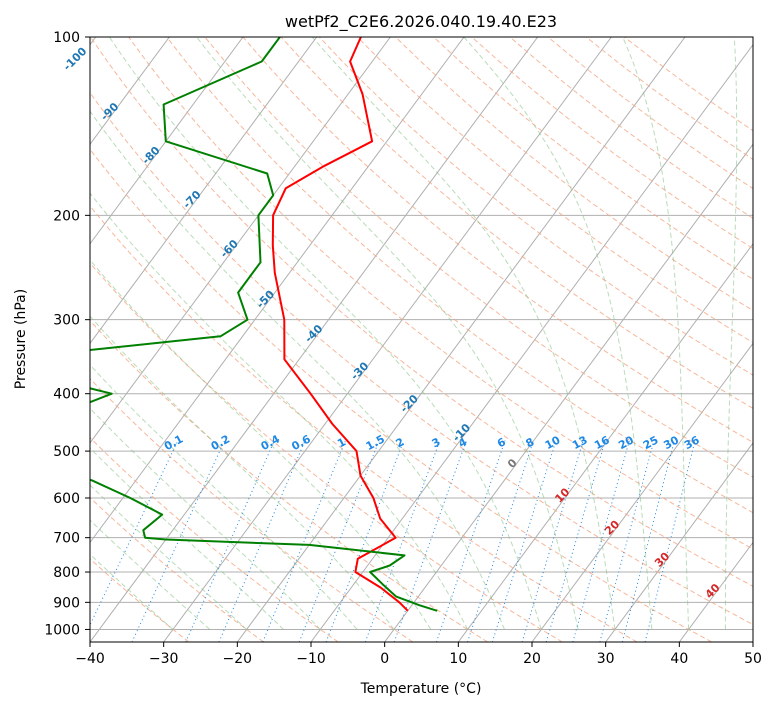 This screenshot has width=775, height=708. Describe the element at coordinates (580, 442) in the screenshot. I see `mixing-ratio-label: 13` at that location.